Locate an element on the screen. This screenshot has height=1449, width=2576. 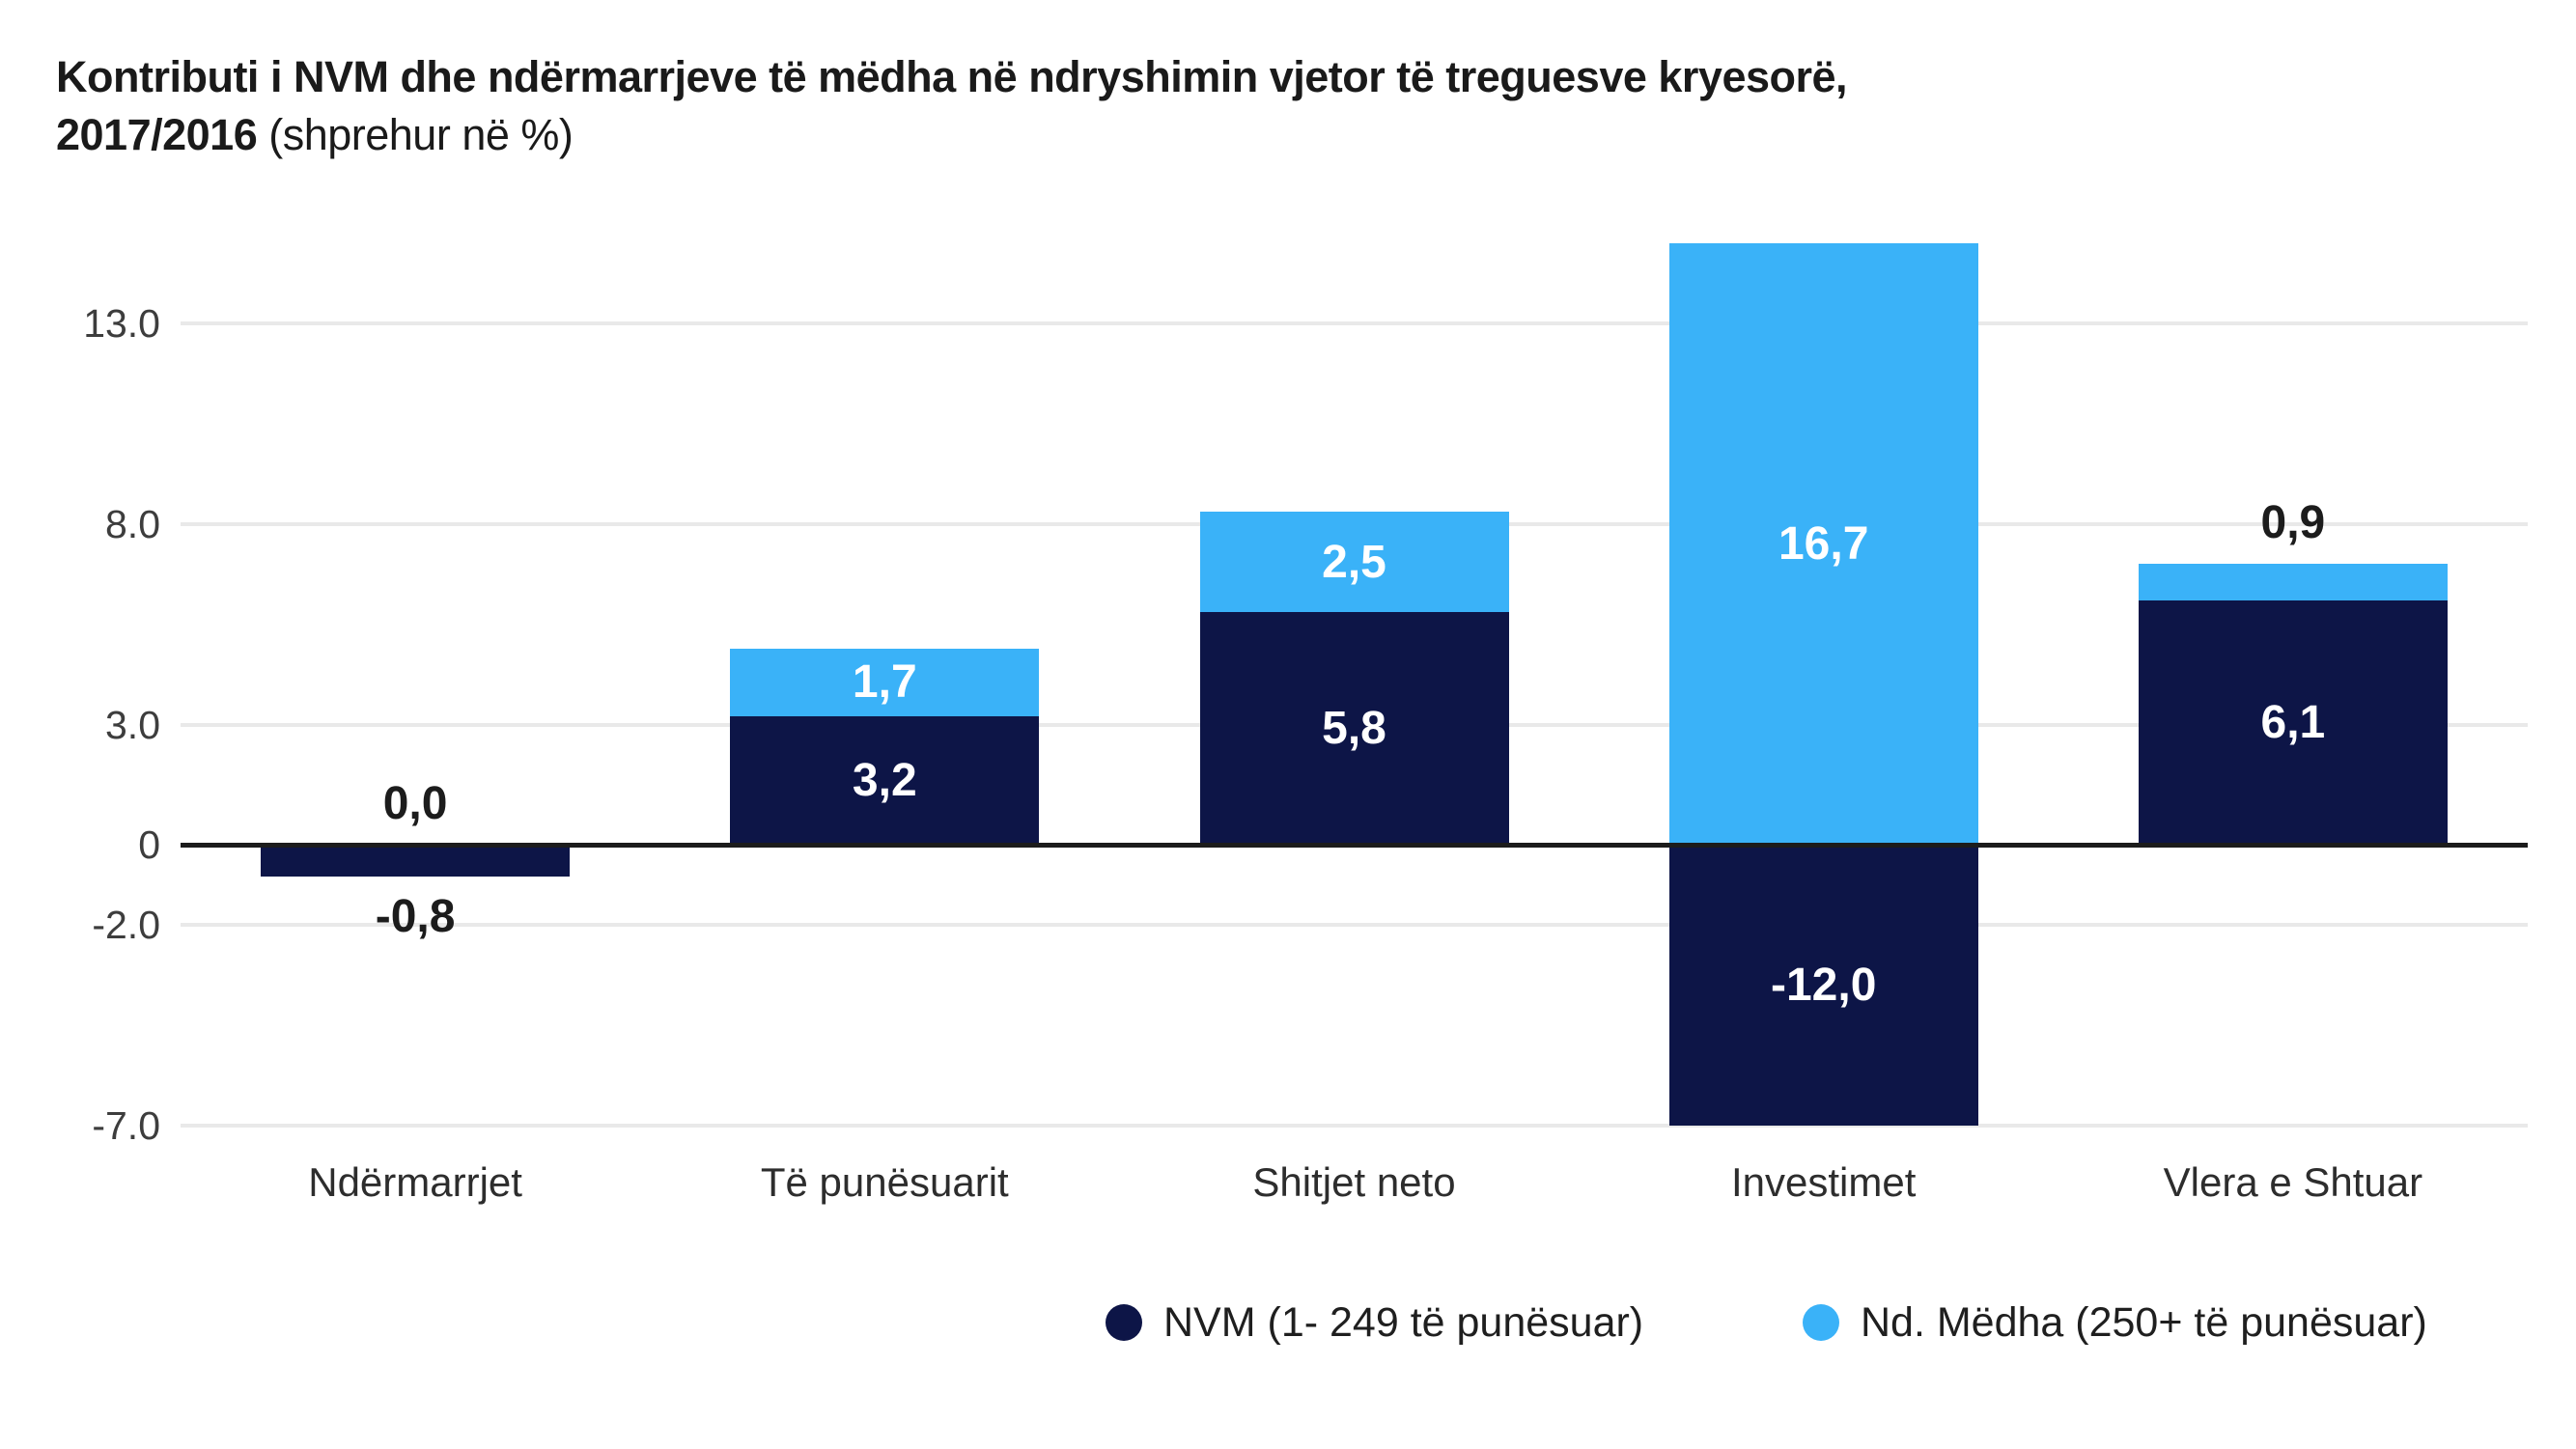
bar-segment-nvm: 6,1 is located at coordinates (2293, 722).